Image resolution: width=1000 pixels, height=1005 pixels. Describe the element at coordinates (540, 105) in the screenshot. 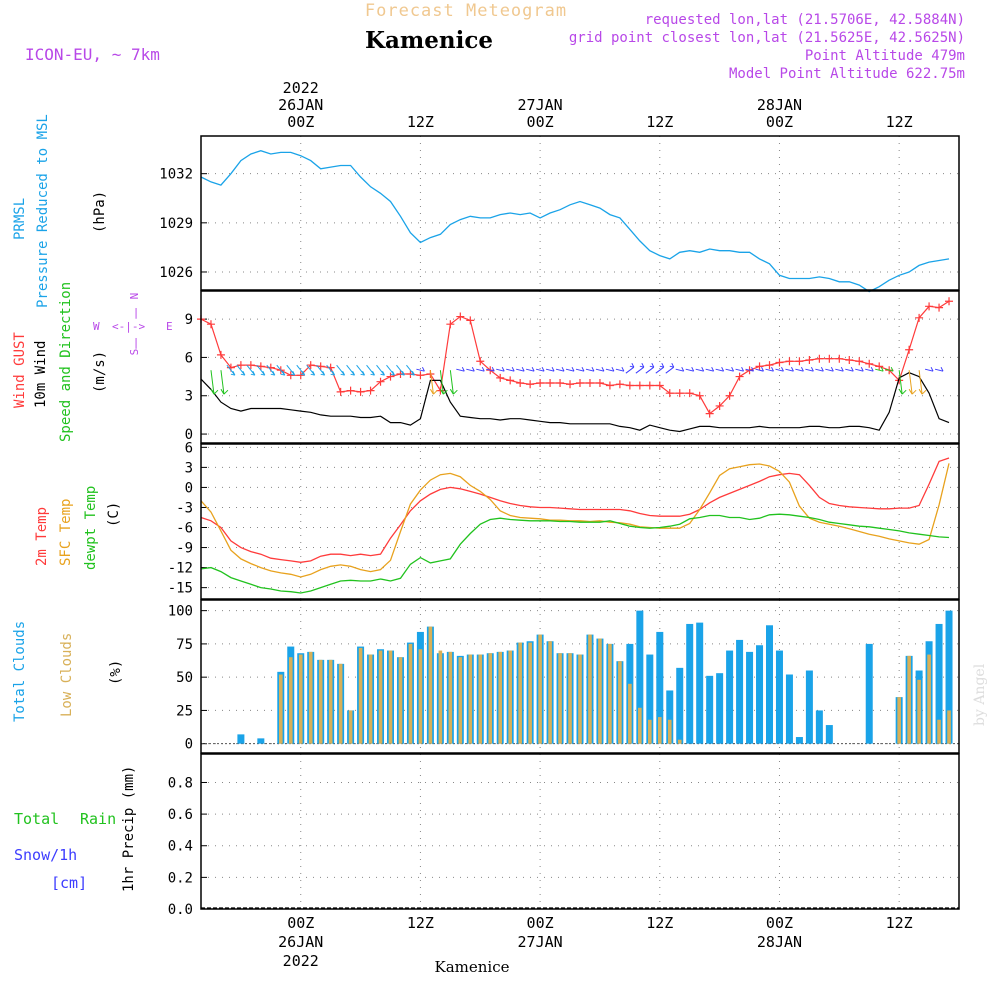

I see `top-time-label: 27JAN` at that location.